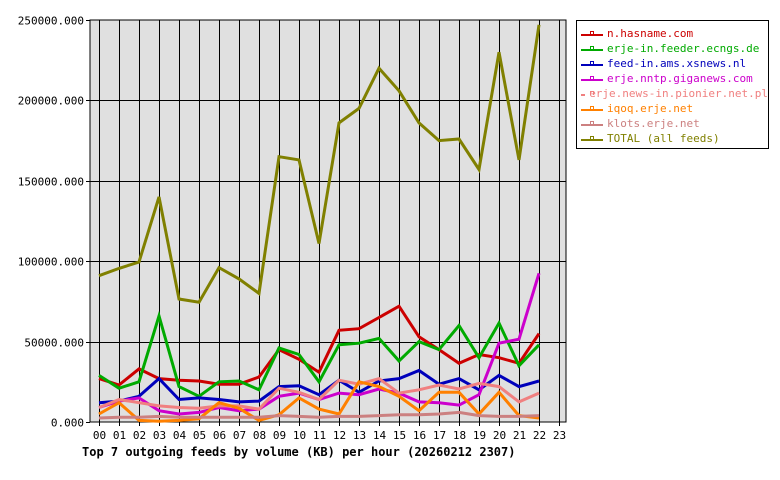  I want to click on x-tick-label: 02, so click(139, 435).